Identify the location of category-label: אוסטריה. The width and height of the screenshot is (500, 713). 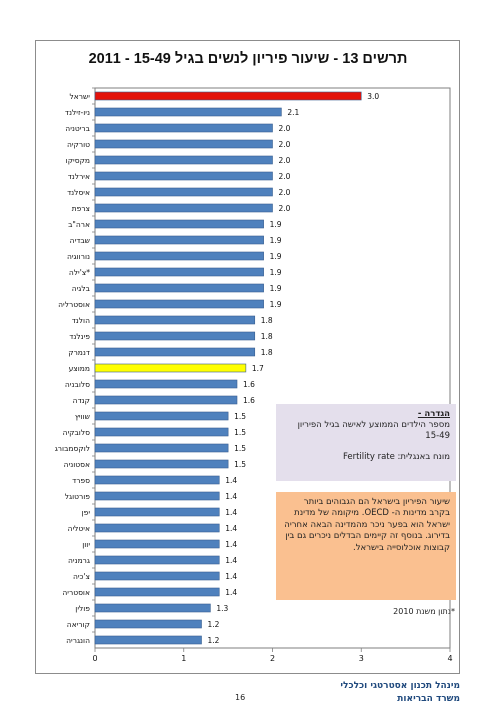
(76, 592).